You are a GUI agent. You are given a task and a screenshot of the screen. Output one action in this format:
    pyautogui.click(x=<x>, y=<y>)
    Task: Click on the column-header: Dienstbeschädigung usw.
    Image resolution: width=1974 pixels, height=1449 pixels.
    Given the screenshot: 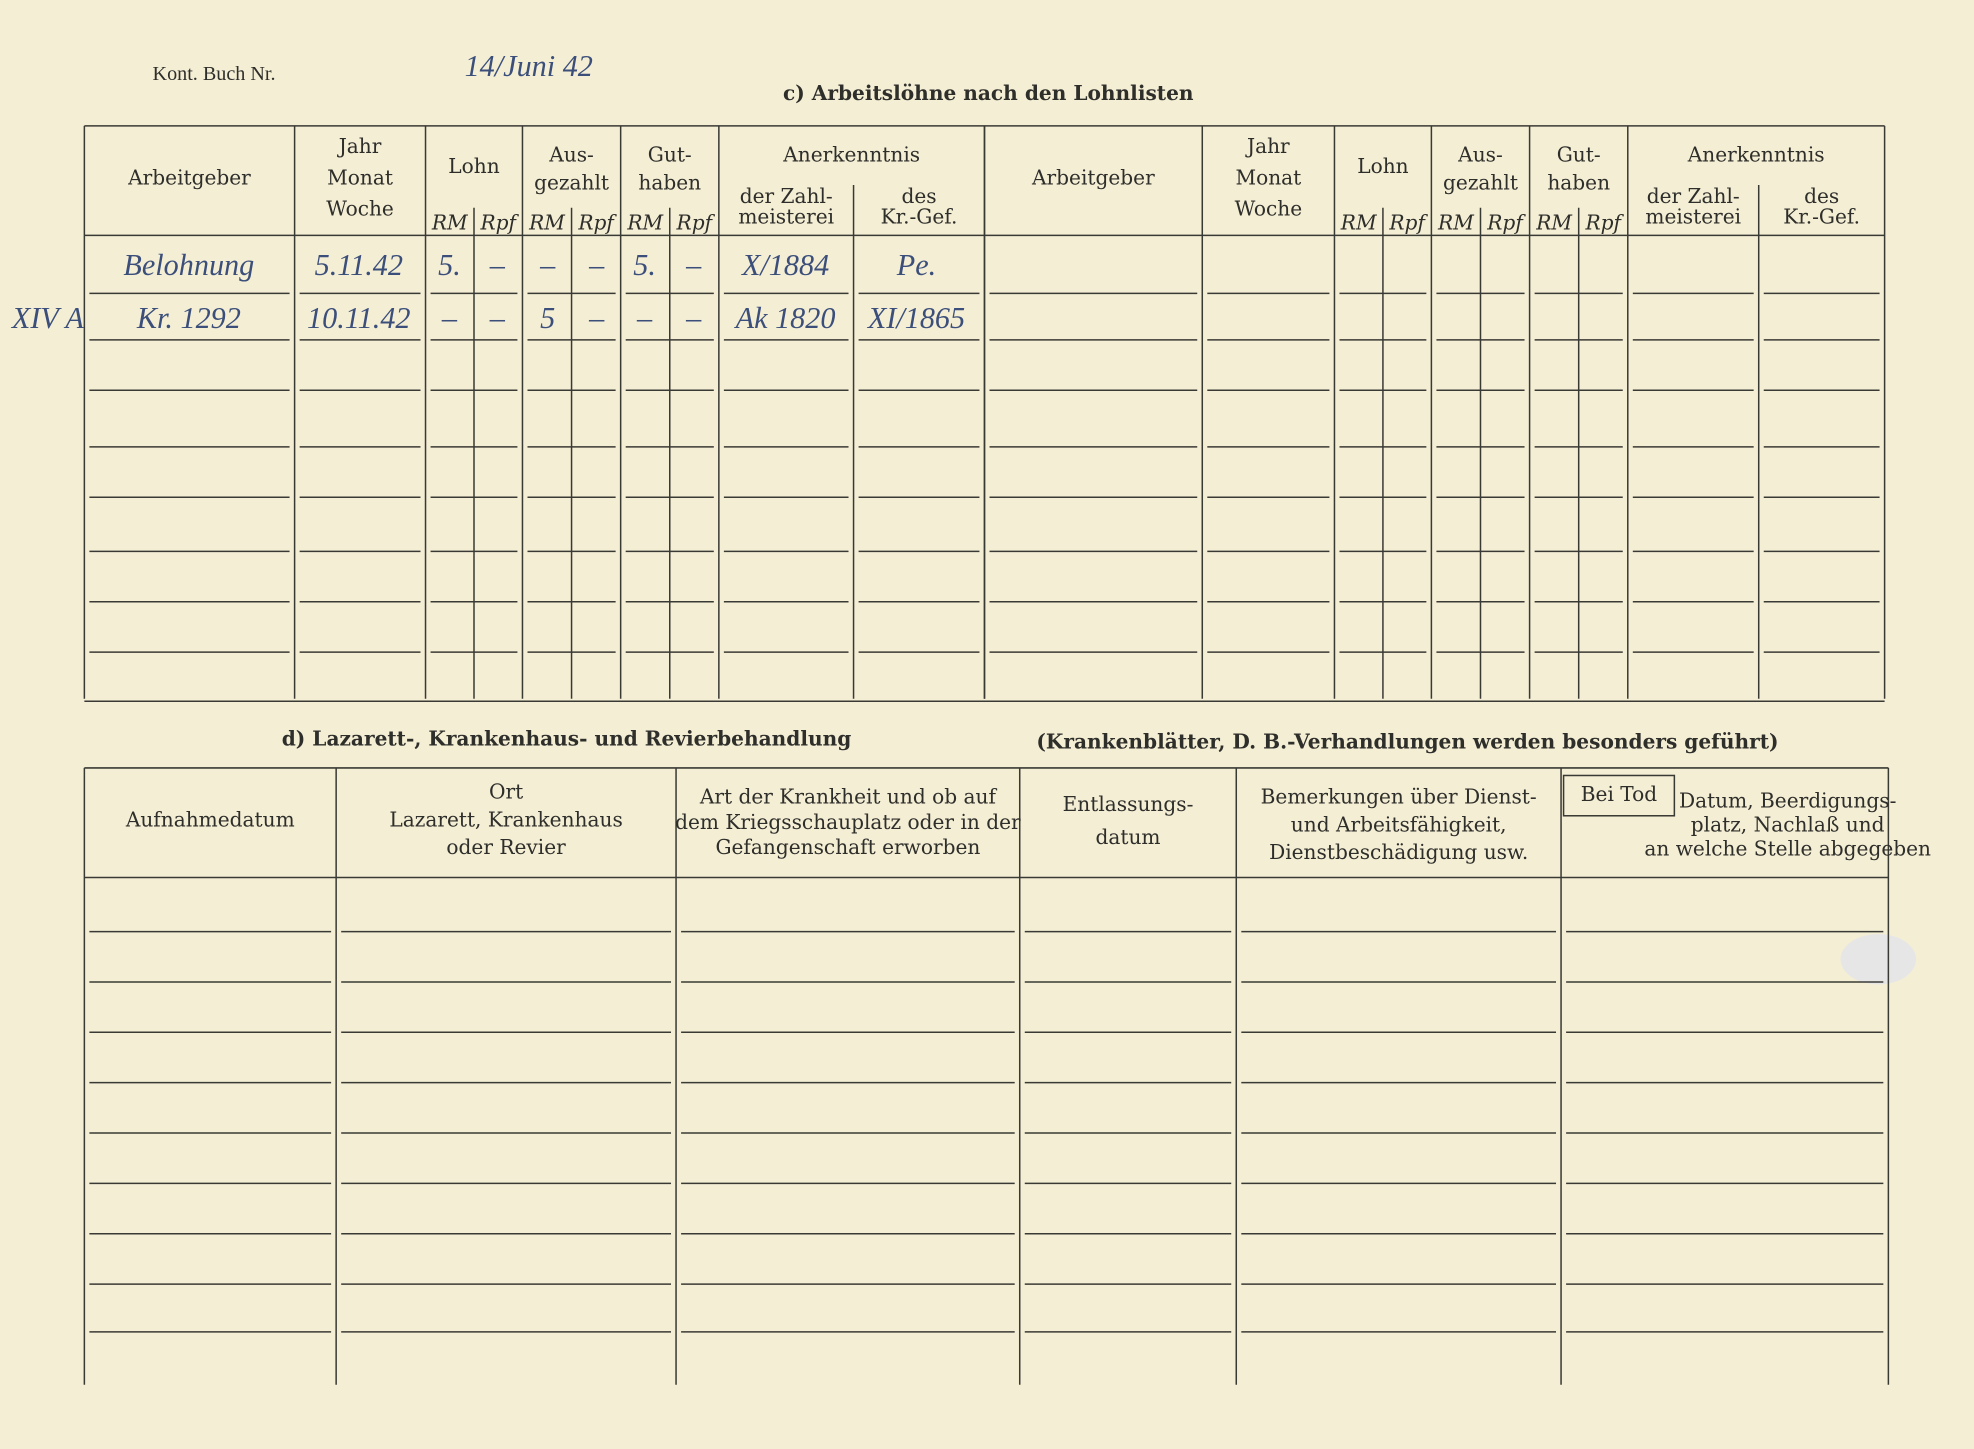 What is the action you would take?
    pyautogui.click(x=1398, y=852)
    